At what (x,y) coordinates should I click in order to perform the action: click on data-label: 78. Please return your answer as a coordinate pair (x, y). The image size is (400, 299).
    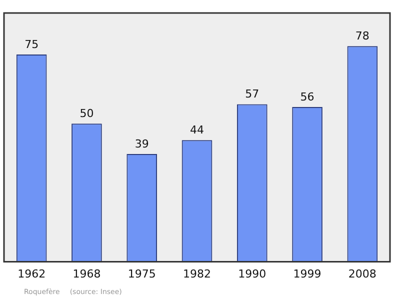
    Looking at the image, I should click on (362, 36).